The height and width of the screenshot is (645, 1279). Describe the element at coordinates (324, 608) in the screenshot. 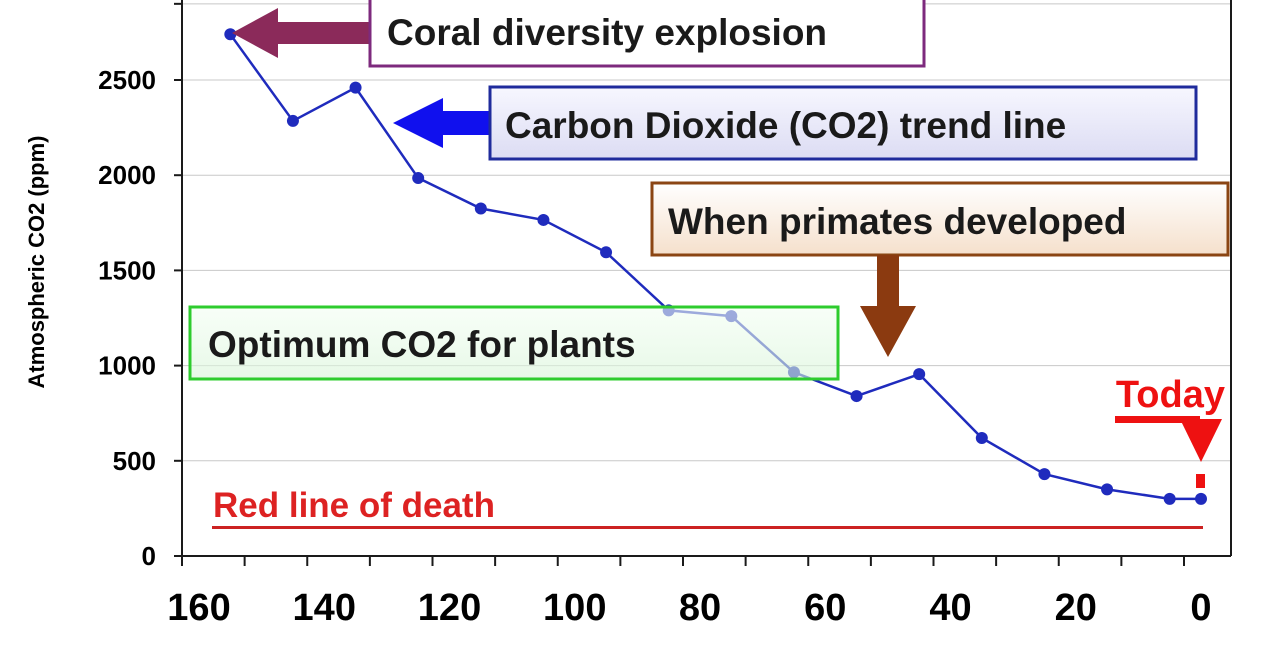

I see `x-tick-label: 140` at that location.